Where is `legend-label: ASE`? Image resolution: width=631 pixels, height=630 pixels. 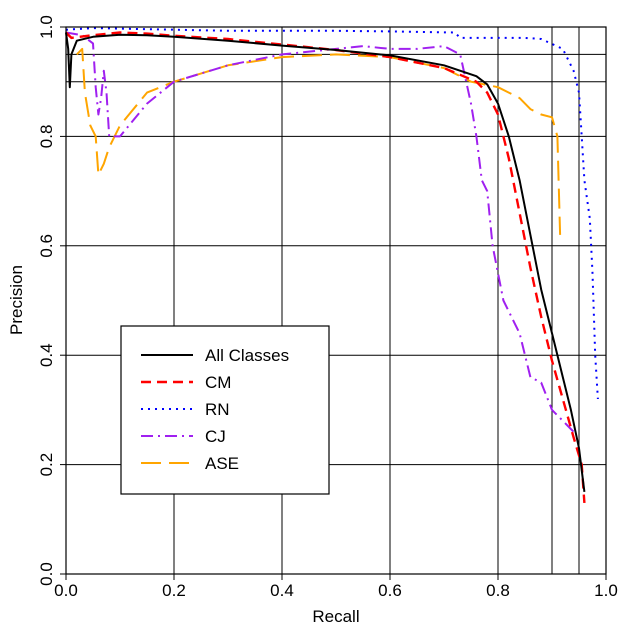
legend-label: ASE is located at coordinates (222, 463).